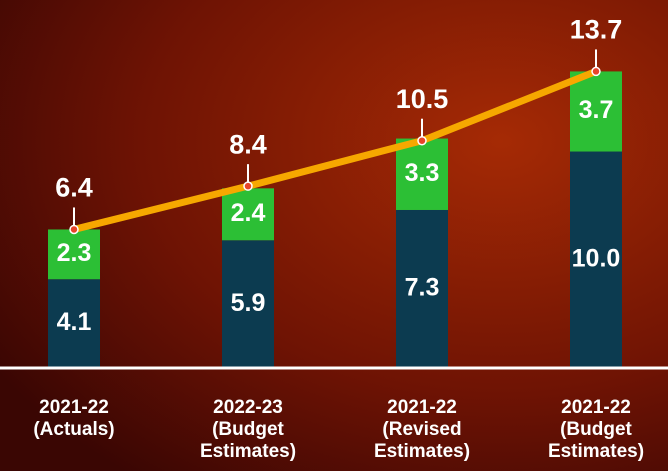 The width and height of the screenshot is (668, 471). Describe the element at coordinates (248, 144) in the screenshot. I see `total-label: 8.4` at that location.